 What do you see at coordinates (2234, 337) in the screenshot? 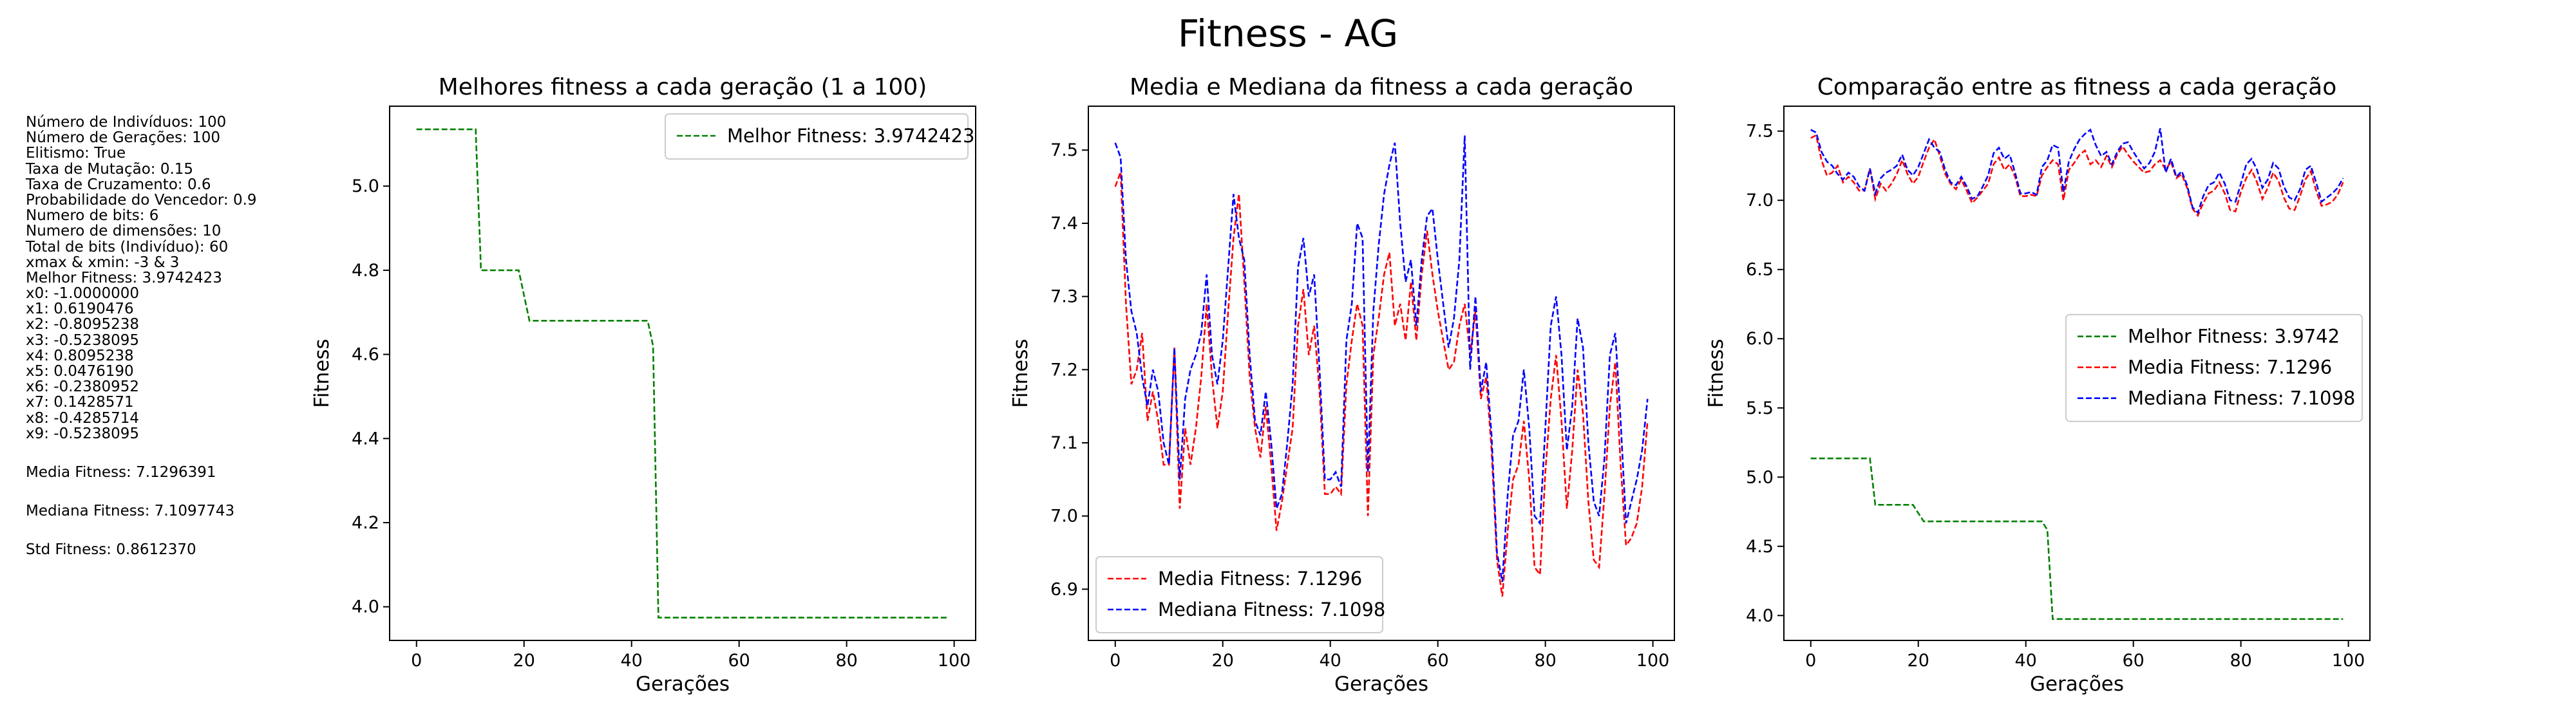
I see `legend-label: Melhor Fitness: 3.9742` at bounding box center [2234, 337].